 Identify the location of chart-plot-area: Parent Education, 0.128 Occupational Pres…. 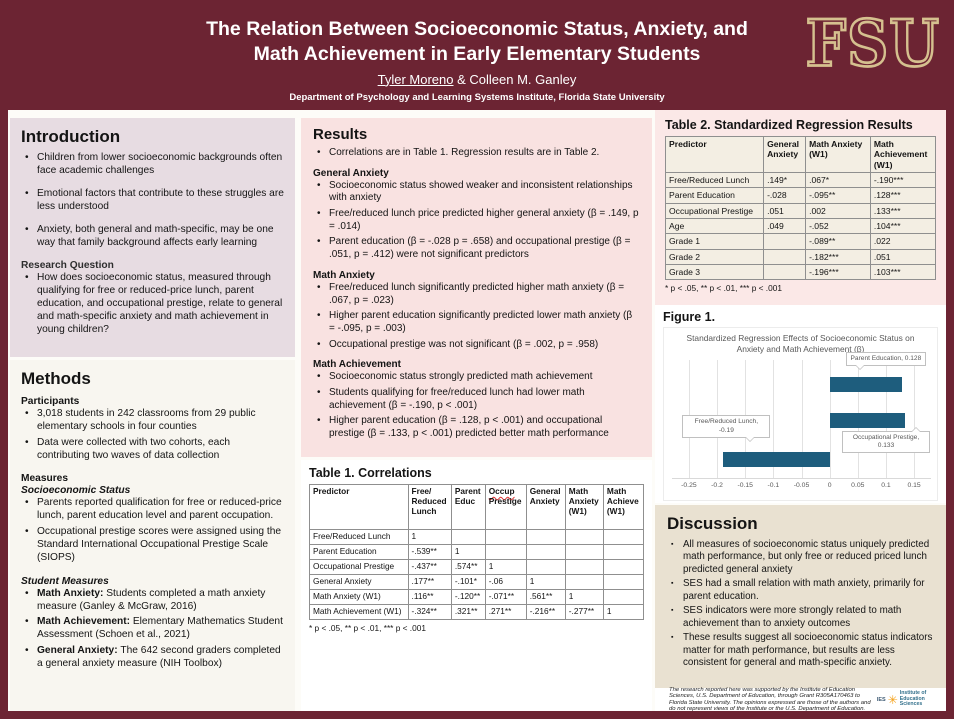
(801, 415).